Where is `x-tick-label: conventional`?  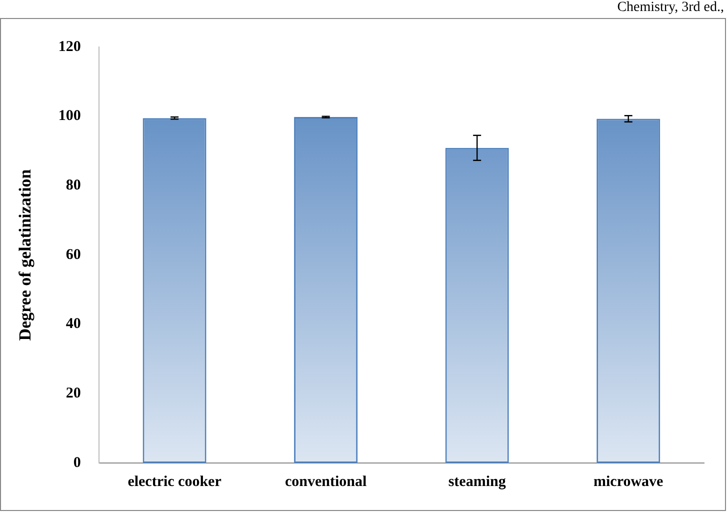 x-tick-label: conventional is located at coordinates (325, 482).